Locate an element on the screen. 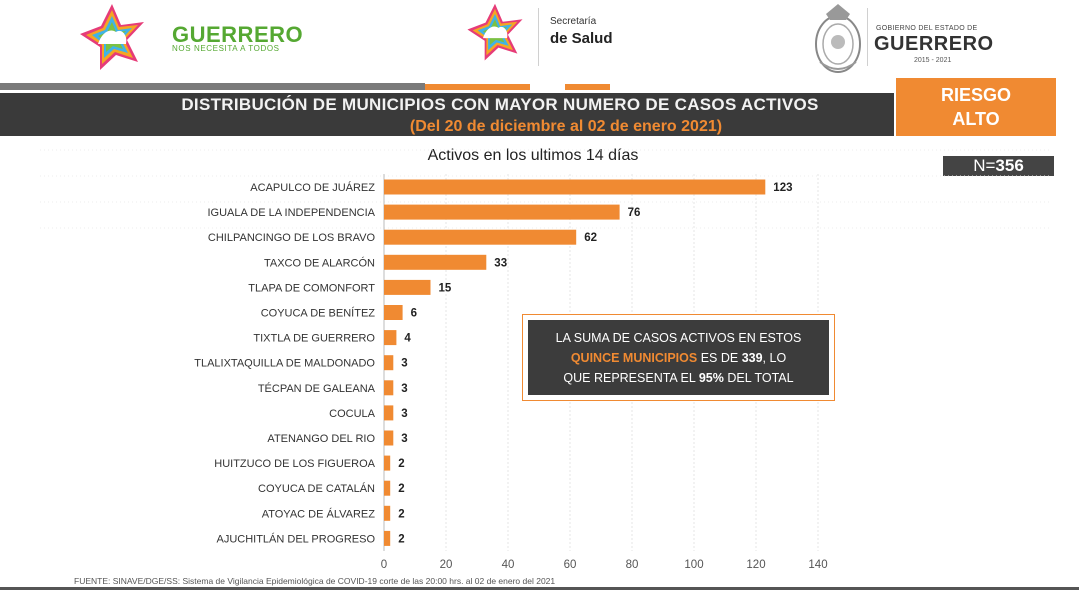 This screenshot has height=590, width=1079. brand-slogan: NOS NECESITA A TODOS is located at coordinates (226, 48).